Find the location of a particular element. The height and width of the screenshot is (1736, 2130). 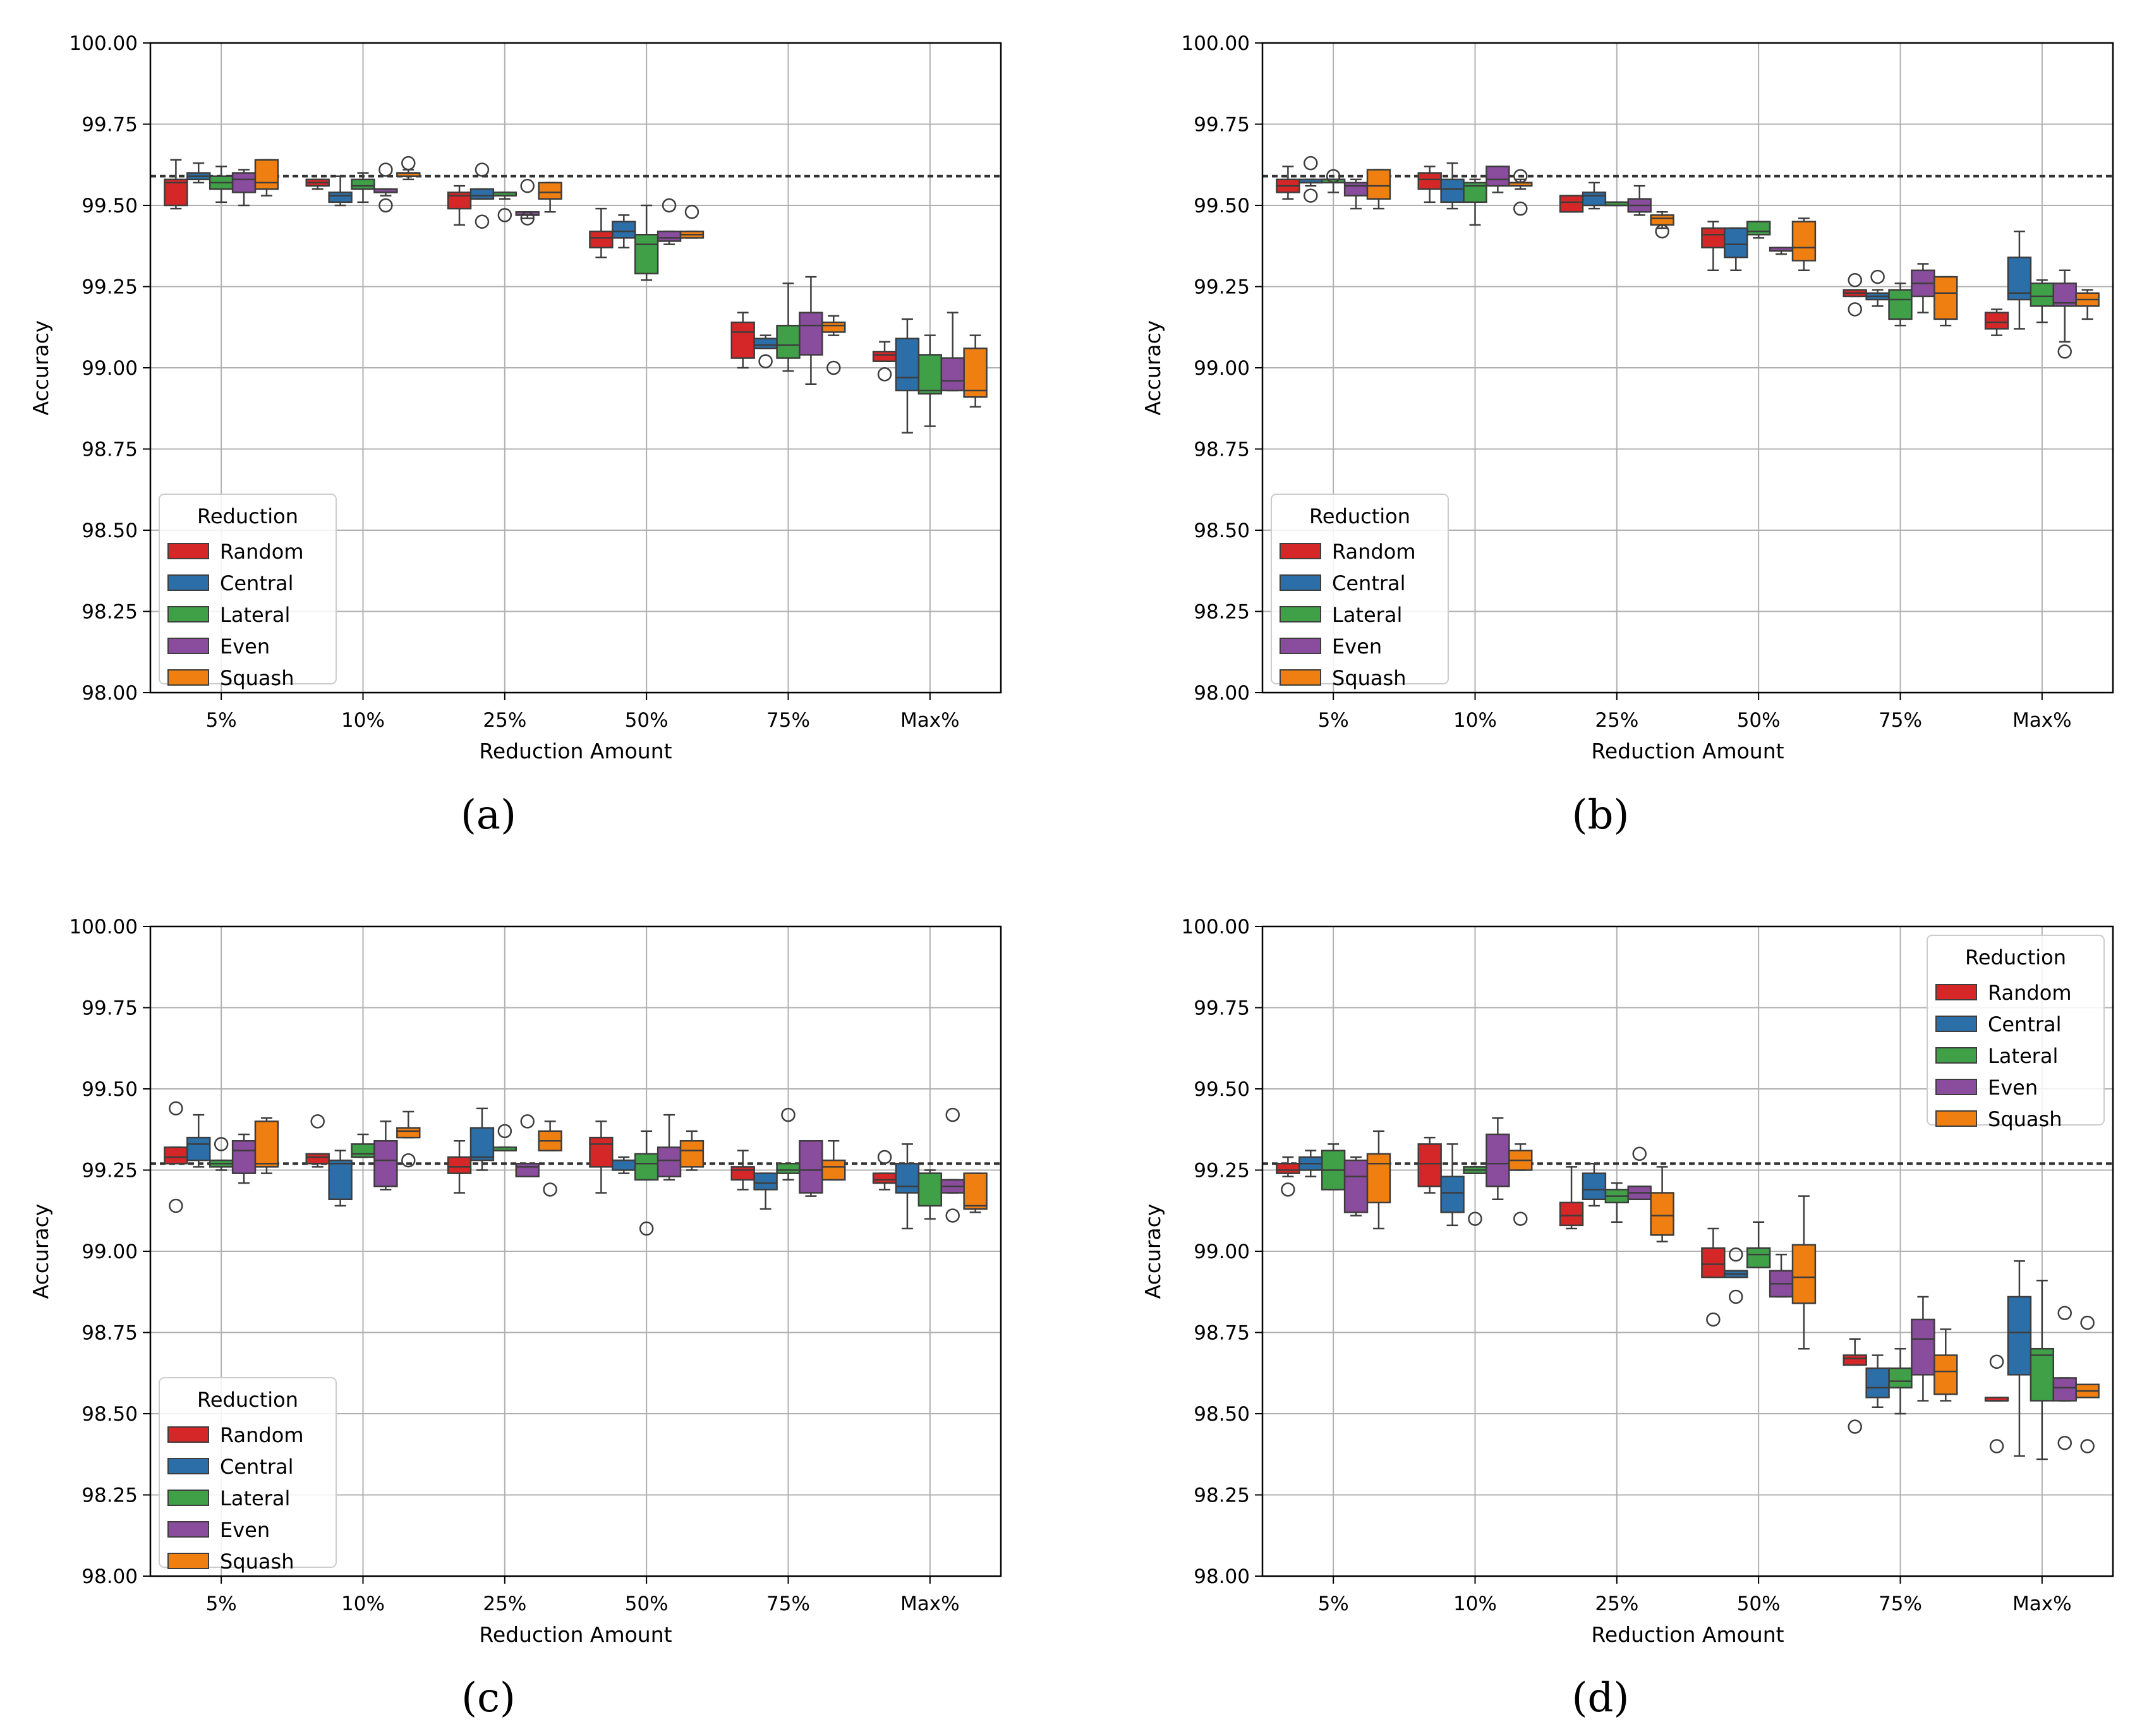

series-even is located at coordinates (598, 1165).